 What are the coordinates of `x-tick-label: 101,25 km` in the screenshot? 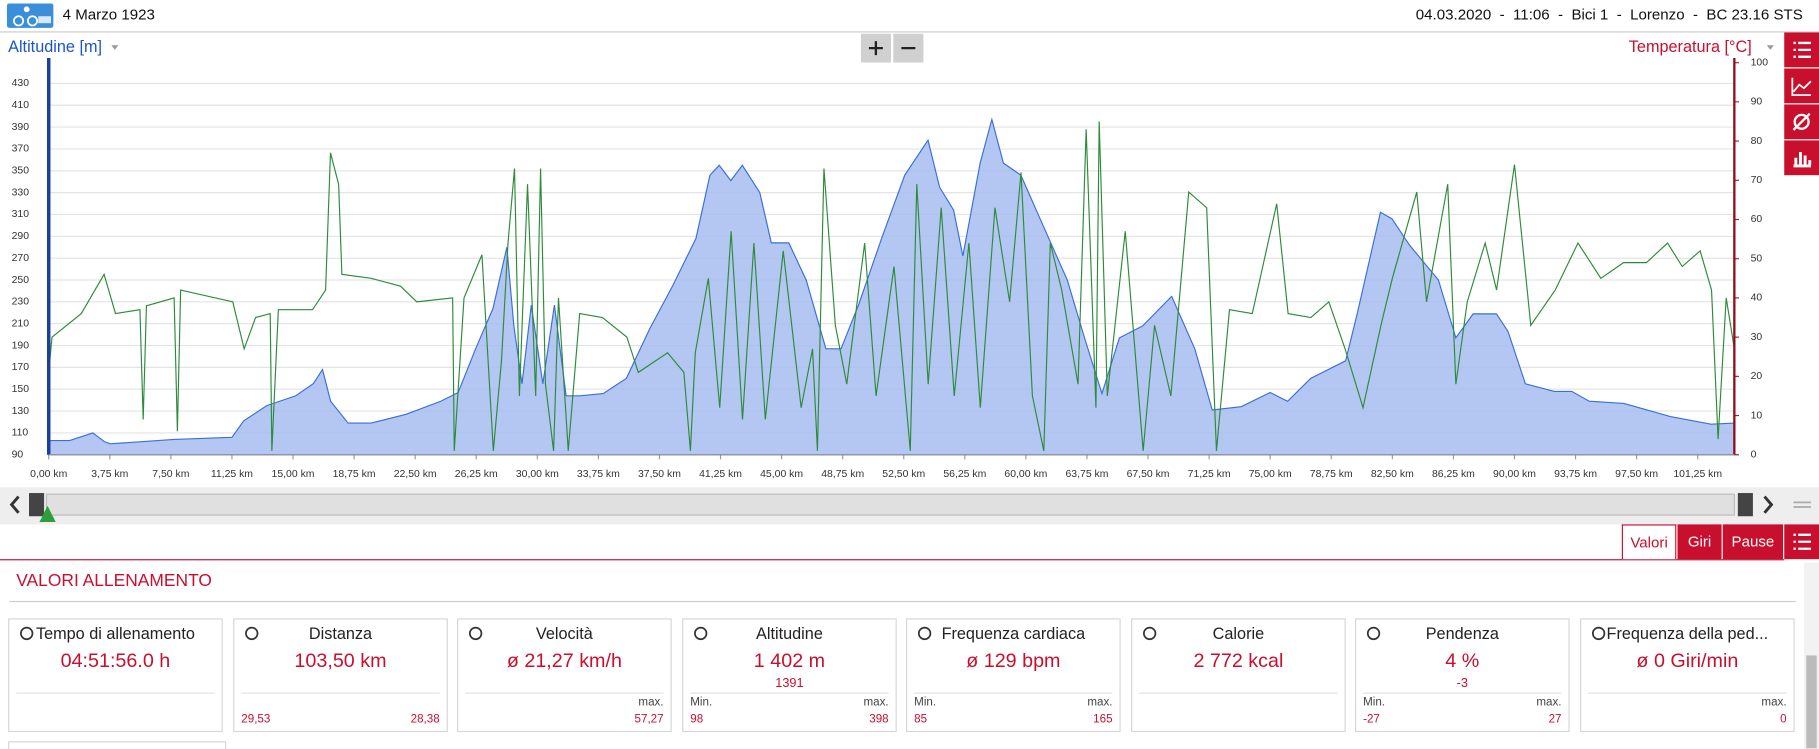 It's located at (1697, 474).